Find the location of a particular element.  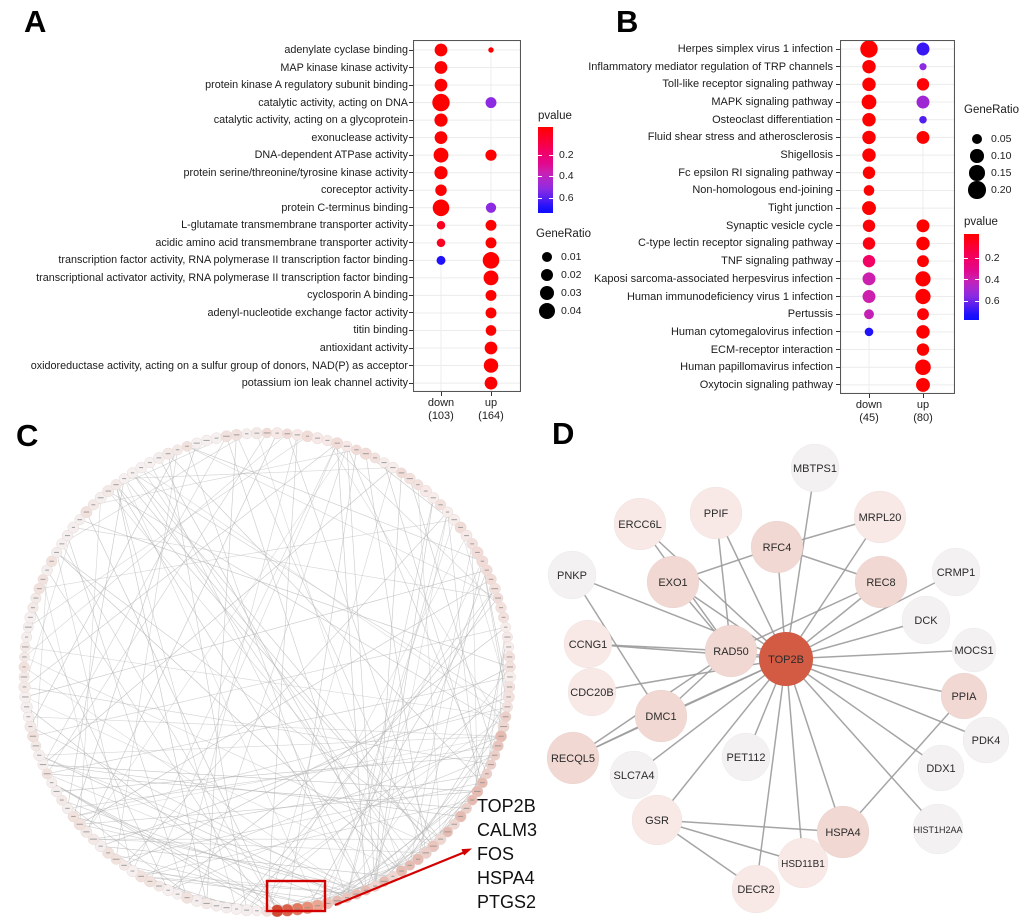

network-node-label: HSD11B1 is located at coordinates (803, 864).